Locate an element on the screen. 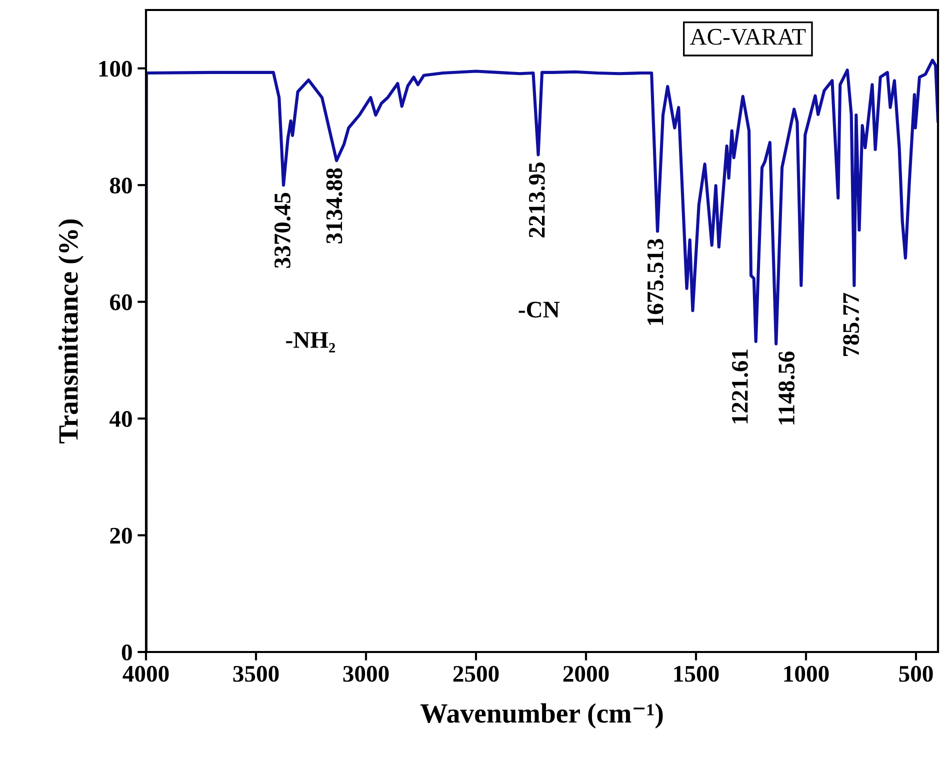  x-tick-label: 3000 is located at coordinates (366, 674).